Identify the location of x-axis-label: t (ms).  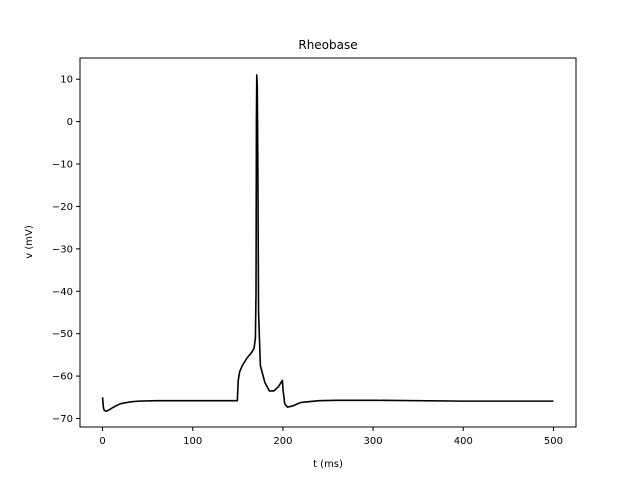
(328, 464).